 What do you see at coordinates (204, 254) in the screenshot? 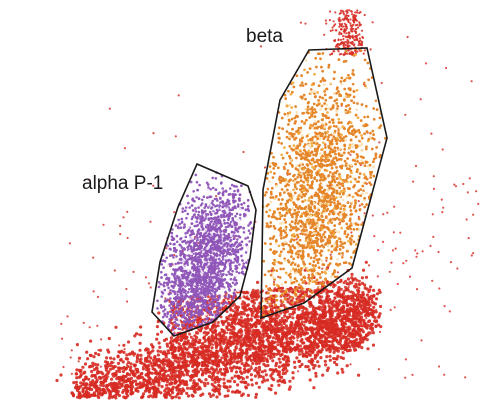
I see `alpha-events` at bounding box center [204, 254].